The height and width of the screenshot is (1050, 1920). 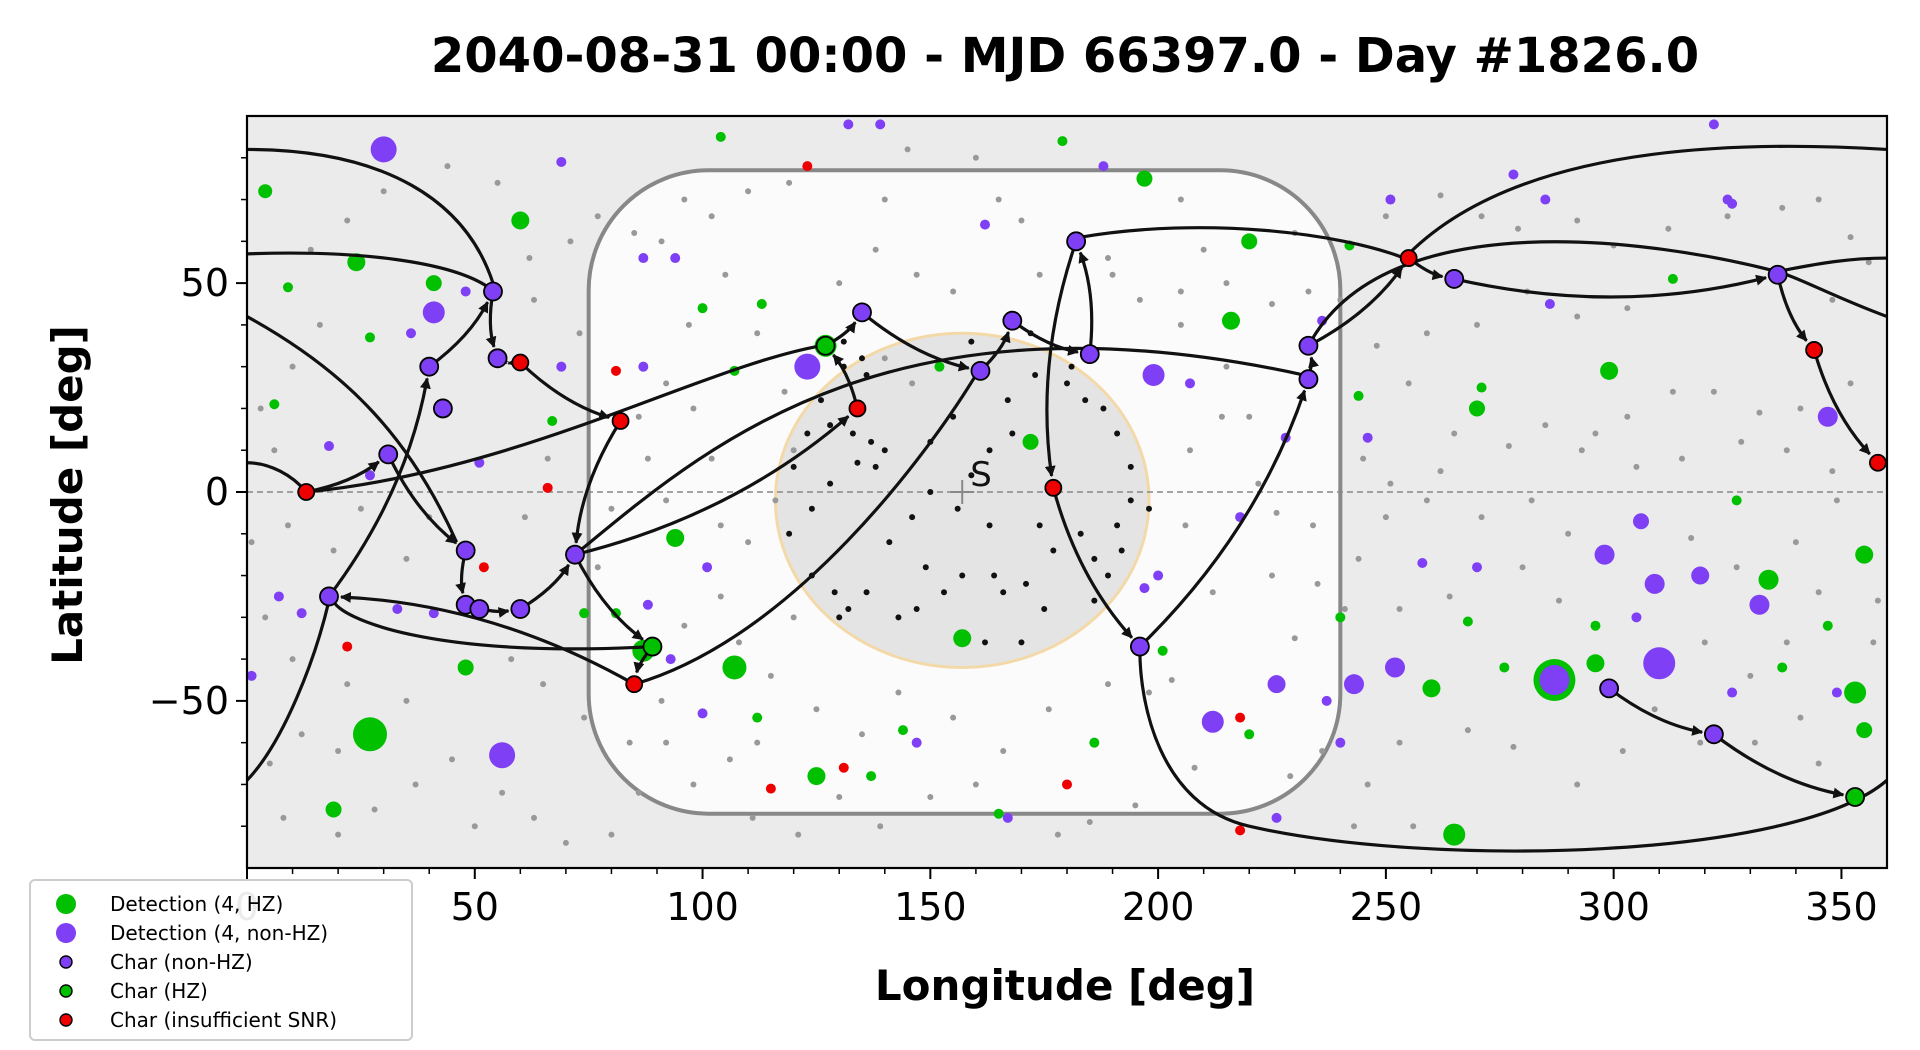 What do you see at coordinates (702, 907) in the screenshot?
I see `x-tick-label: 100` at bounding box center [702, 907].